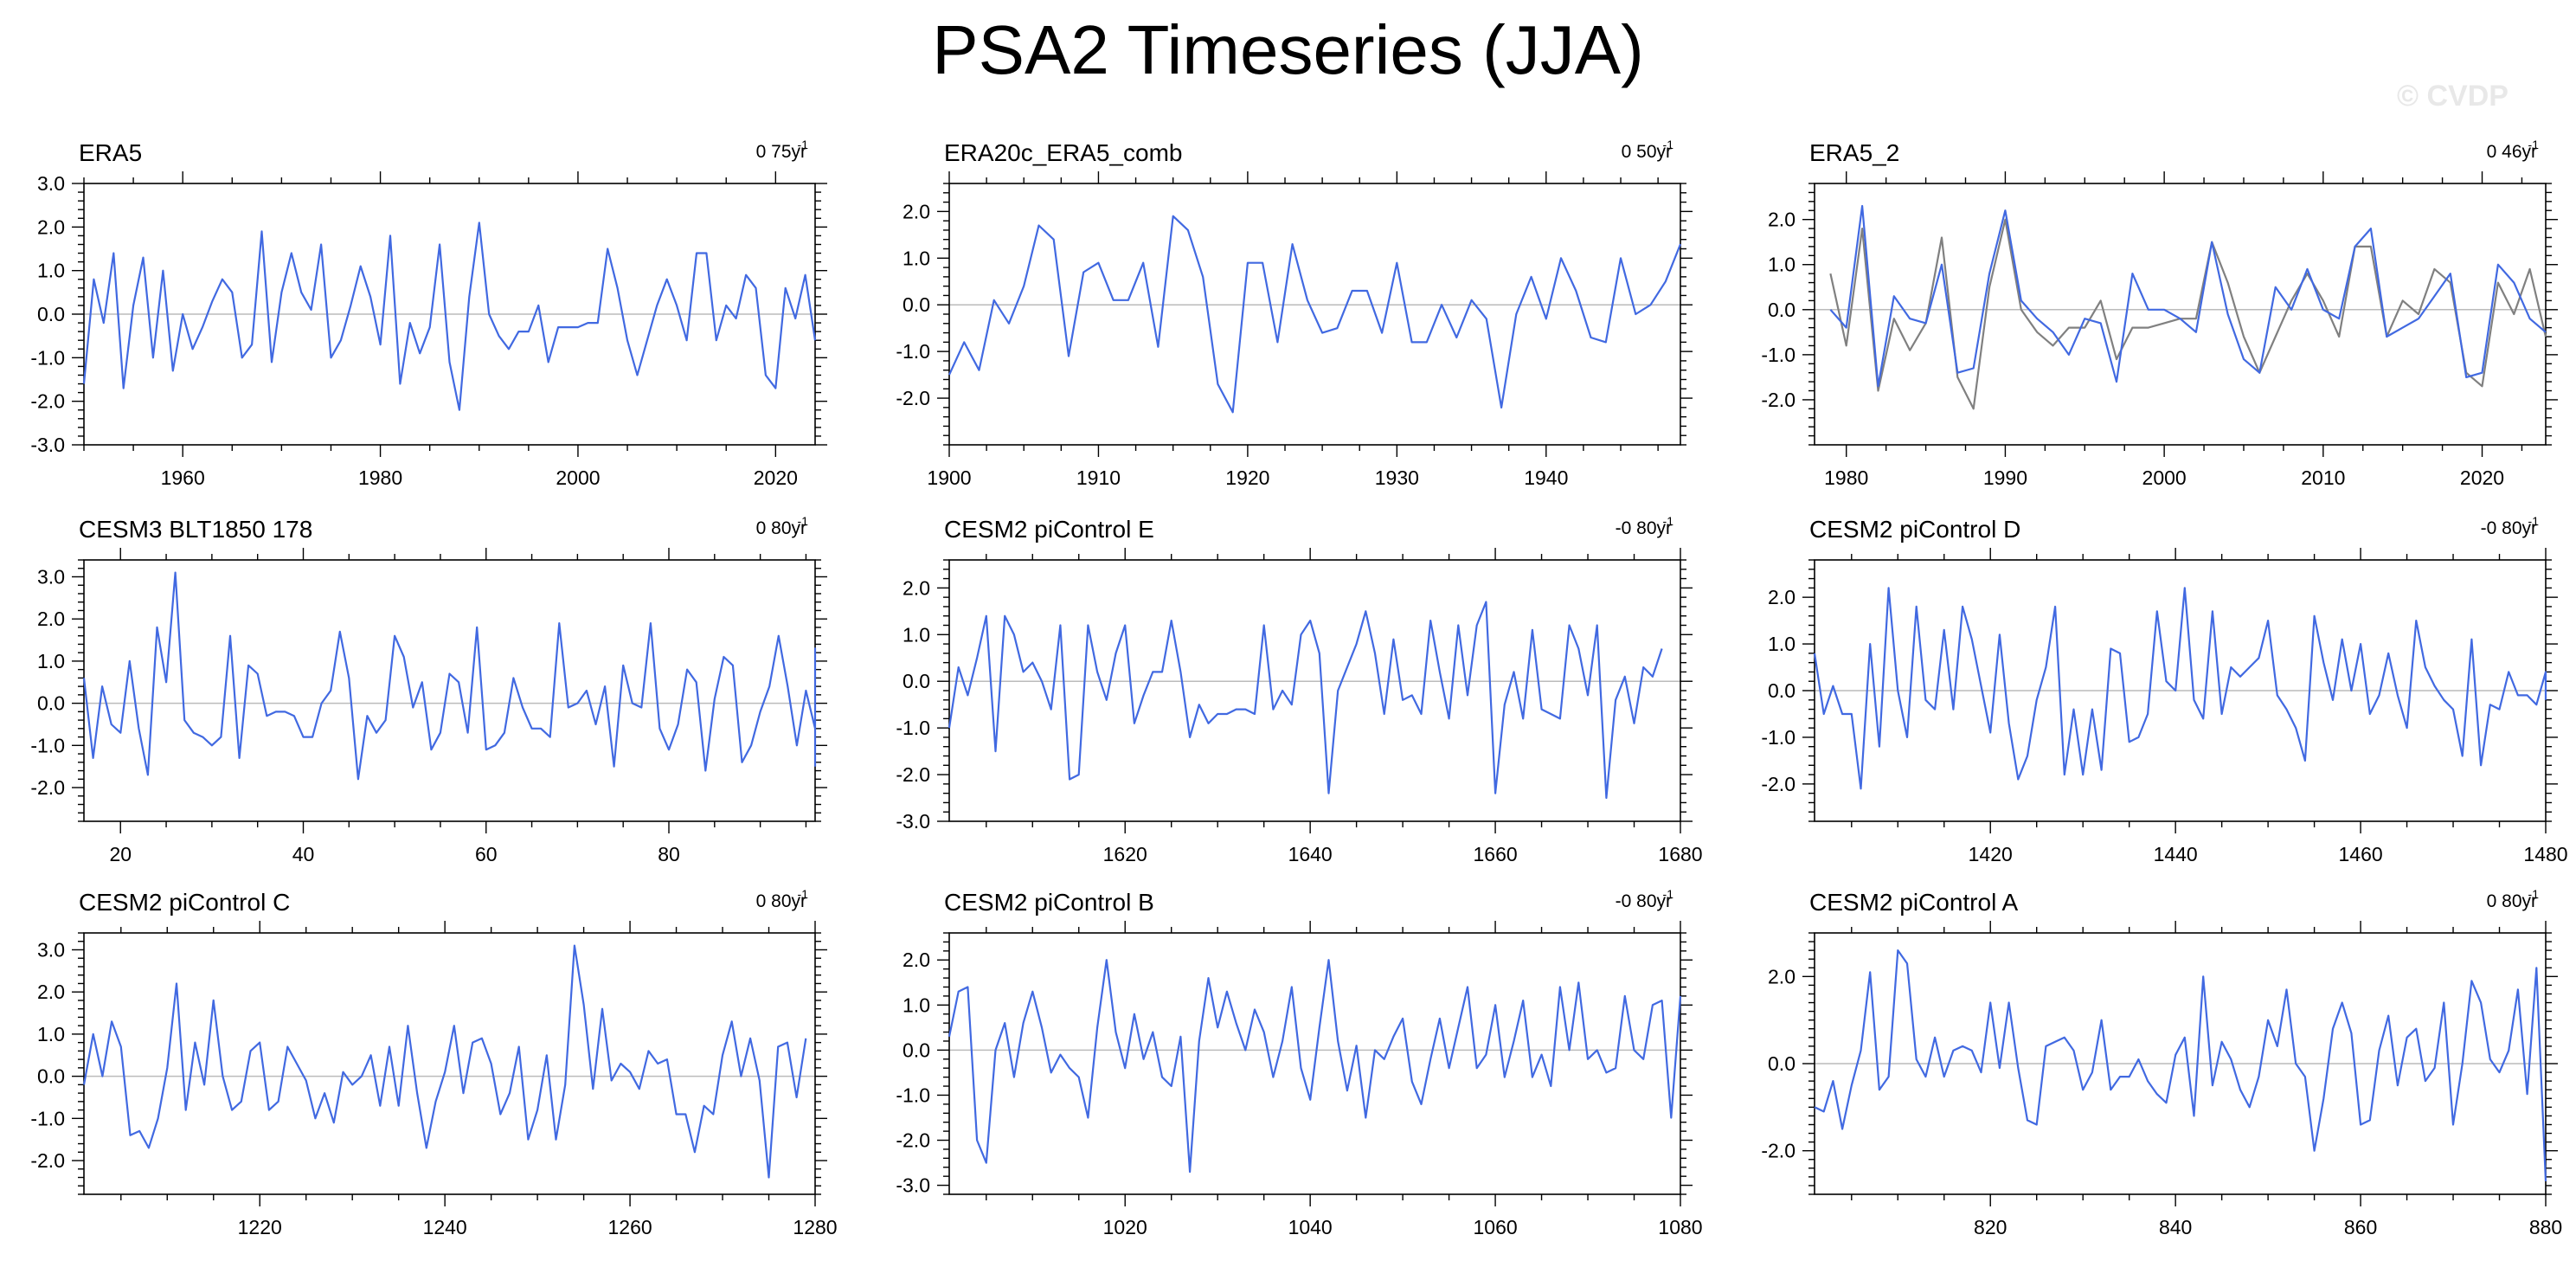  Describe the element at coordinates (2512, 152) in the screenshot. I see `trend-label: 0 46yr` at that location.